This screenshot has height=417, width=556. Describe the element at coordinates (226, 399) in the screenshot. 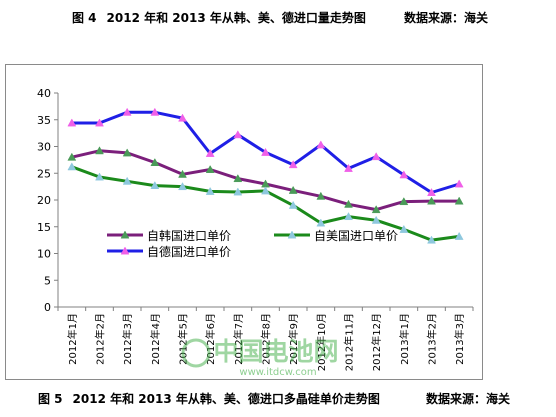

I see `figure-title: 2012 年和 2013 年从韩、美、德进口多晶硅单价走势图` at that location.